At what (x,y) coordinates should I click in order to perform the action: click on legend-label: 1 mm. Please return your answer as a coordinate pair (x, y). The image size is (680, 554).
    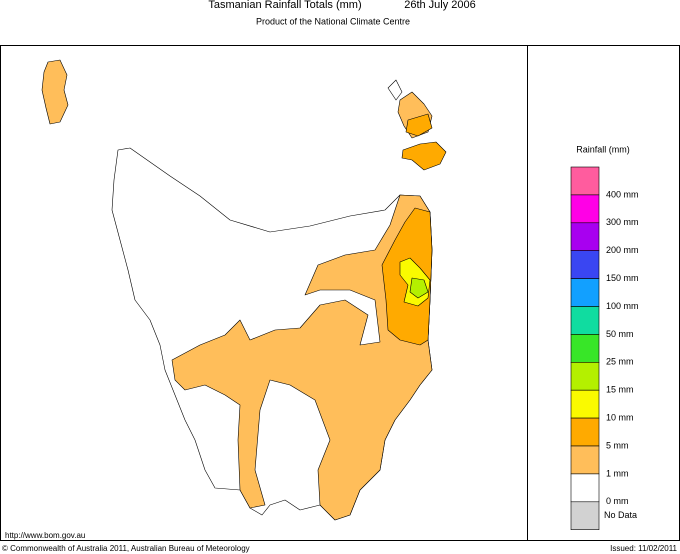
    Looking at the image, I should click on (617, 473).